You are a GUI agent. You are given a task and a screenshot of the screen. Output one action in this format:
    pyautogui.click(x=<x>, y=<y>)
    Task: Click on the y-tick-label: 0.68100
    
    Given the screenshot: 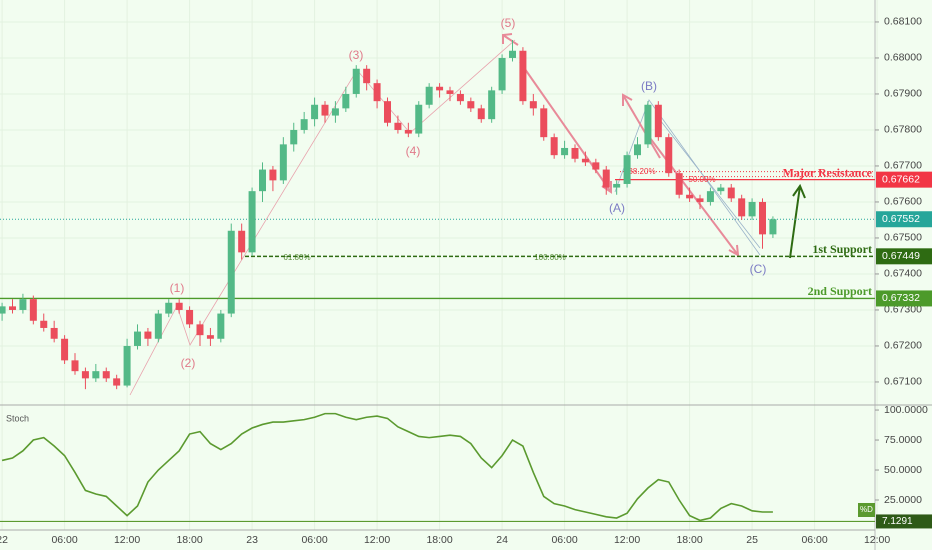 What is the action you would take?
    pyautogui.click(x=903, y=22)
    